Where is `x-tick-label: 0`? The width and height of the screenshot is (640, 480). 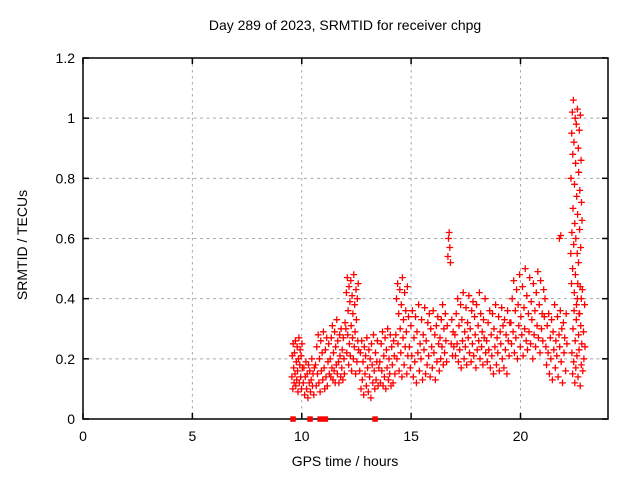
x-tick-label: 0 is located at coordinates (83, 436).